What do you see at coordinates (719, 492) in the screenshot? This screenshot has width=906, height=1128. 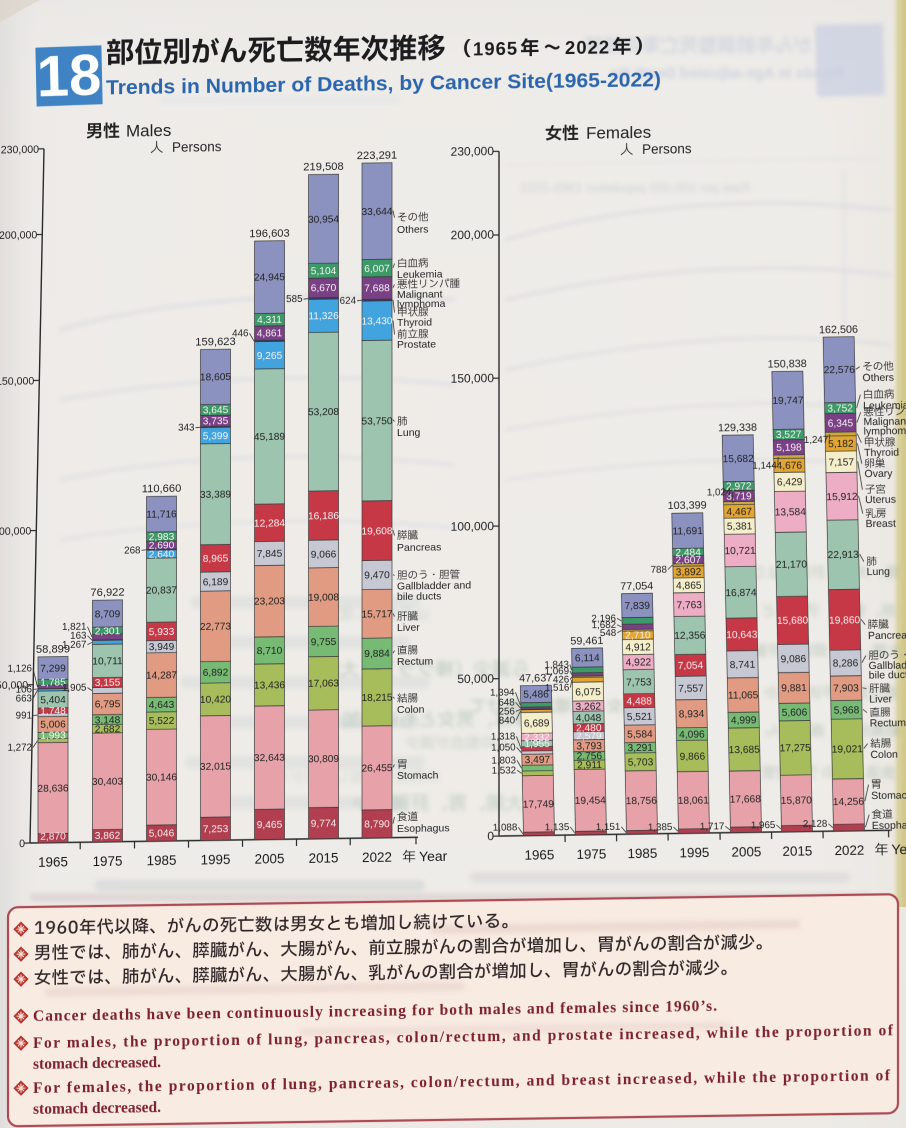 I see `svg-text: 1,024` at bounding box center [719, 492].